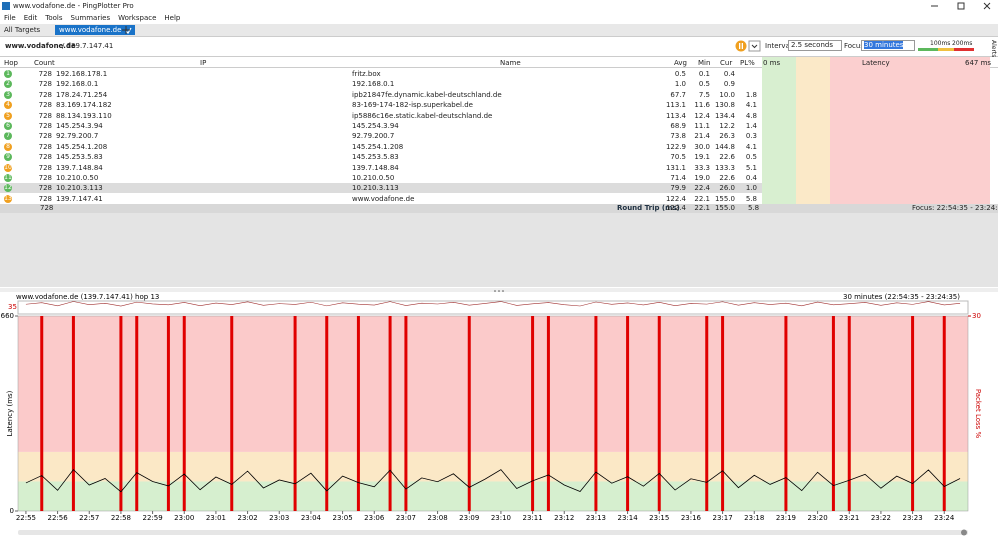 The width and height of the screenshot is (998, 542). Describe the element at coordinates (727, 126) in the screenshot. I see `cell: 12.2` at that location.